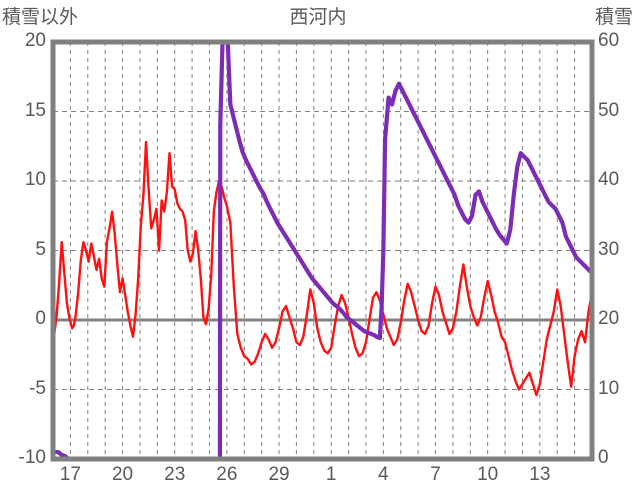  What do you see at coordinates (40, 318) in the screenshot?
I see `y-axis-tick-label: 0` at bounding box center [40, 318].